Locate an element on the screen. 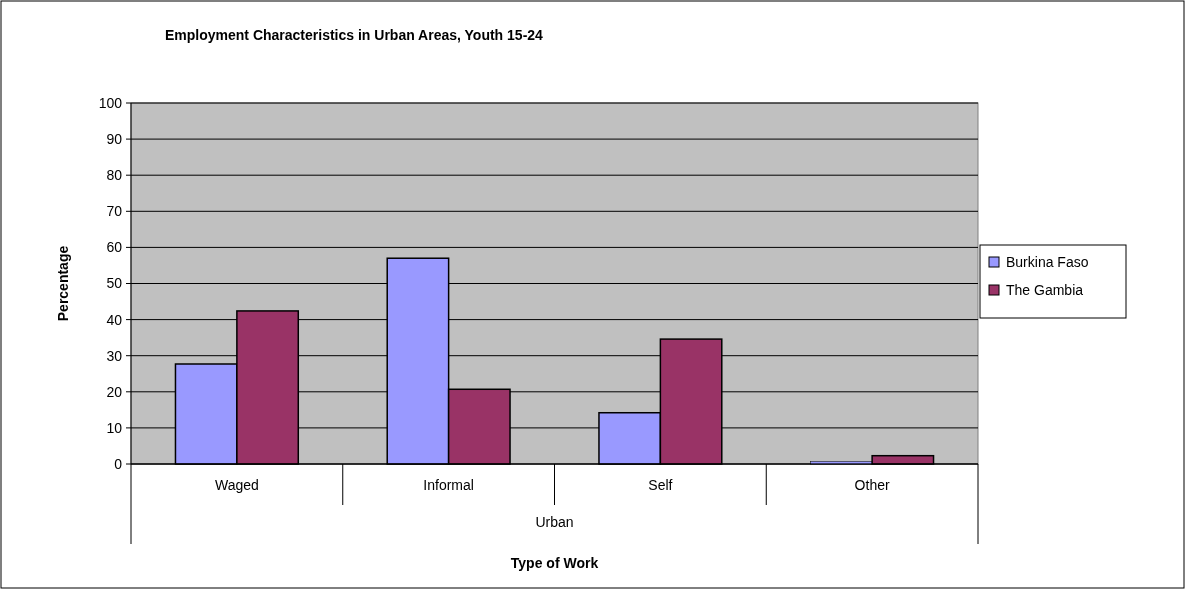 Image resolution: width=1186 pixels, height=590 pixels. text: Urban is located at coordinates (554, 522).